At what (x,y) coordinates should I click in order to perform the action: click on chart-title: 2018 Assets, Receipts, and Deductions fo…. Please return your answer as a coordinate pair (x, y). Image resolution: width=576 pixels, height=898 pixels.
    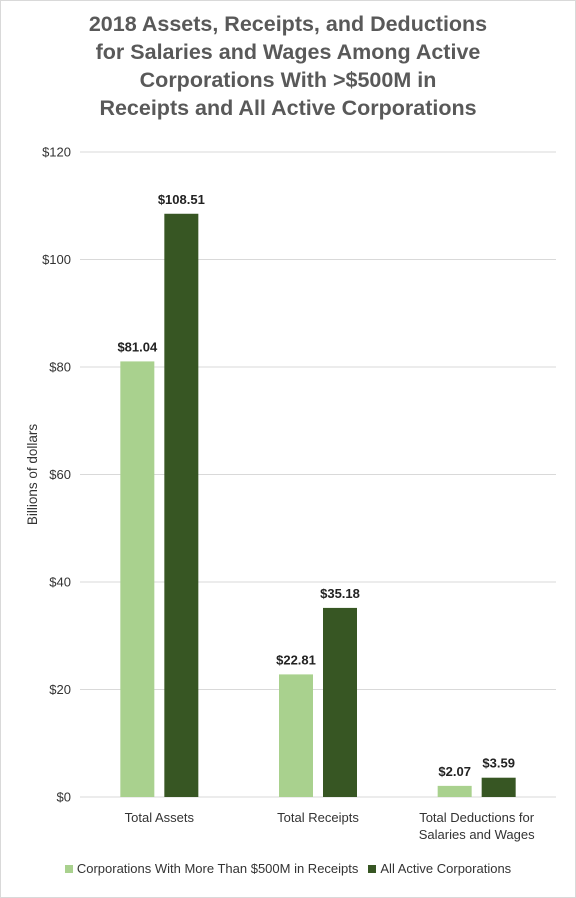
    Looking at the image, I should click on (288, 66).